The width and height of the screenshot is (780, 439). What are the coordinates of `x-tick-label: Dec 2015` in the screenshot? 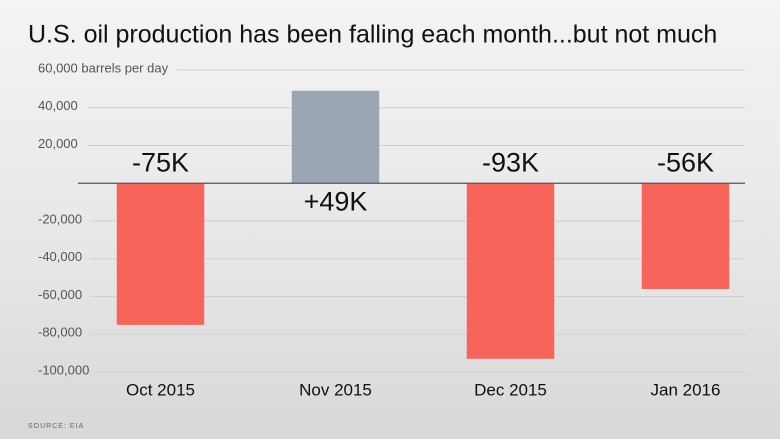 It's located at (510, 389).